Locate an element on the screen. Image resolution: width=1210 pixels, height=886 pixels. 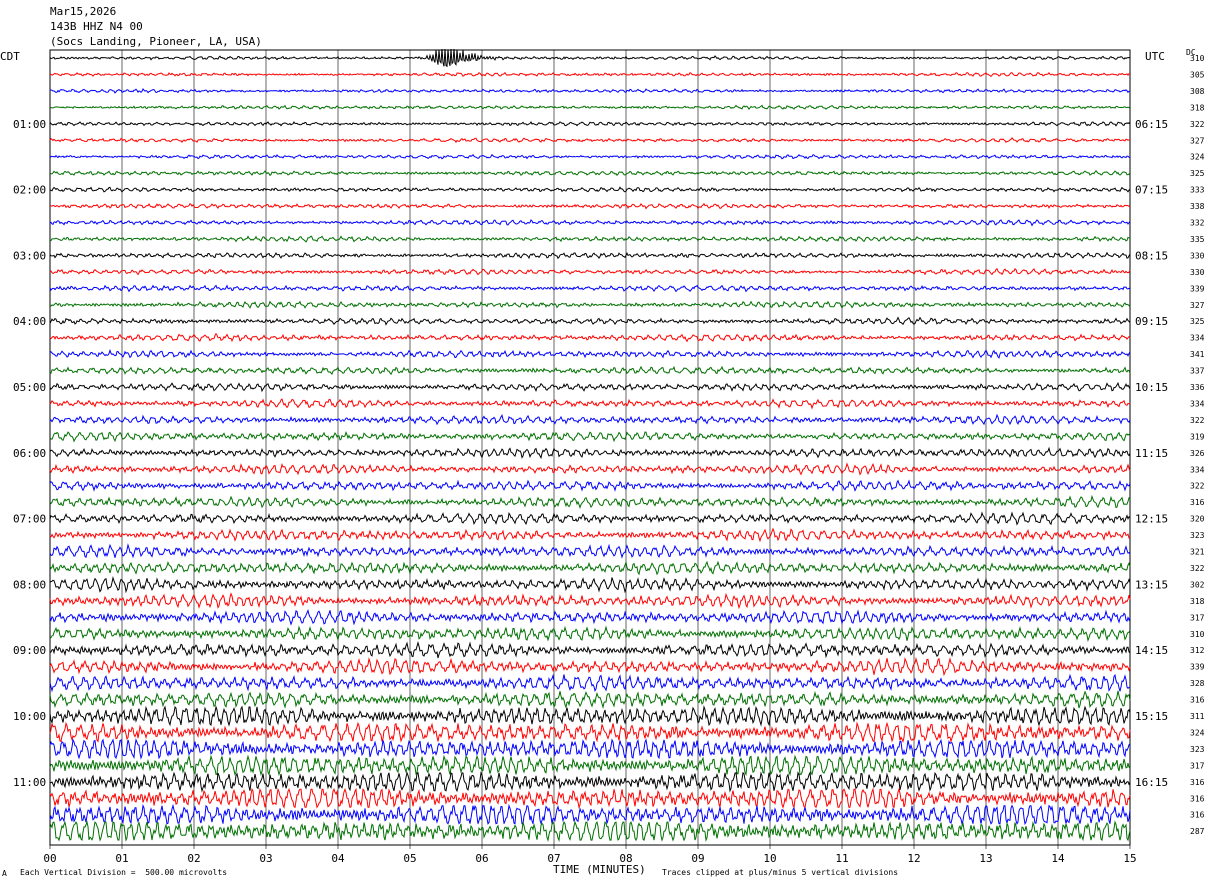
dc-offset-label: 305 is located at coordinates (1197, 75).